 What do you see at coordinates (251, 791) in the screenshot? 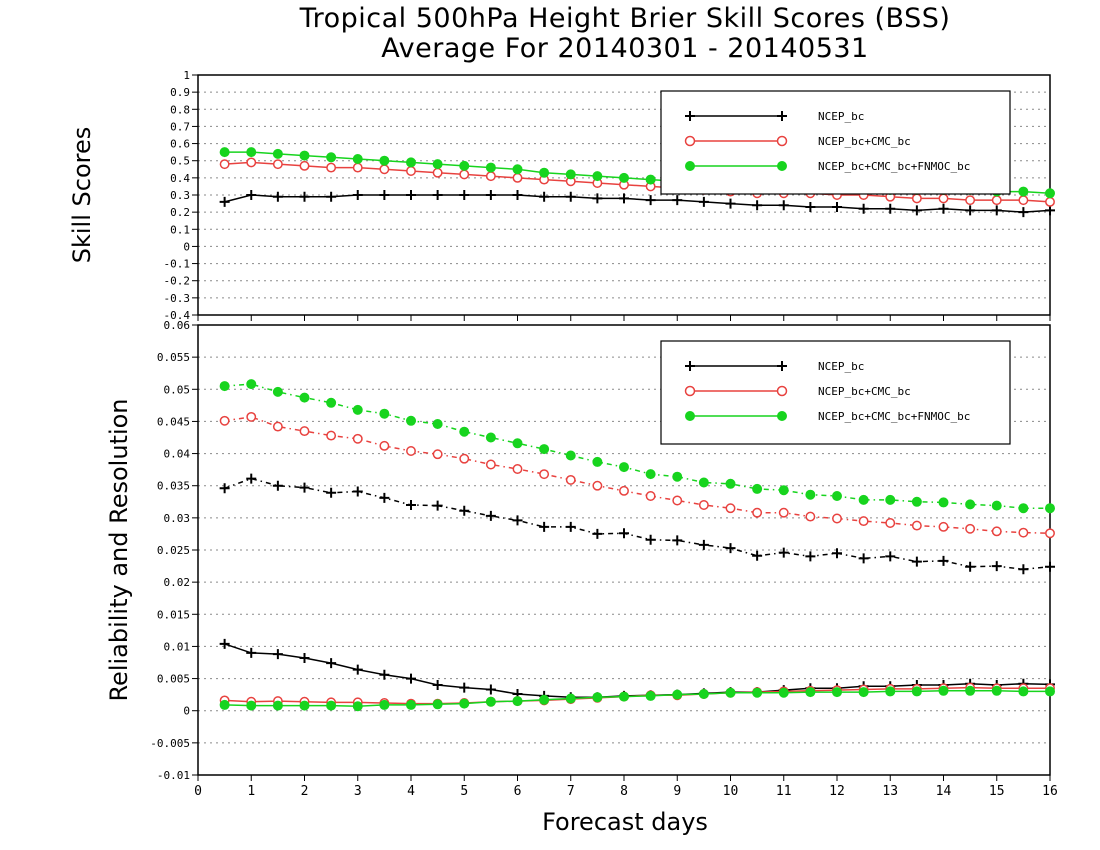
I see `x-tick-label: 1` at bounding box center [251, 791].